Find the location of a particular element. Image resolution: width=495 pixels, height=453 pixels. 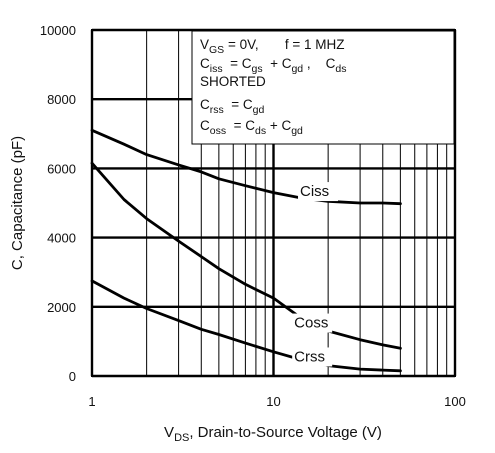

y-tick-label: 0 is located at coordinates (72, 376).